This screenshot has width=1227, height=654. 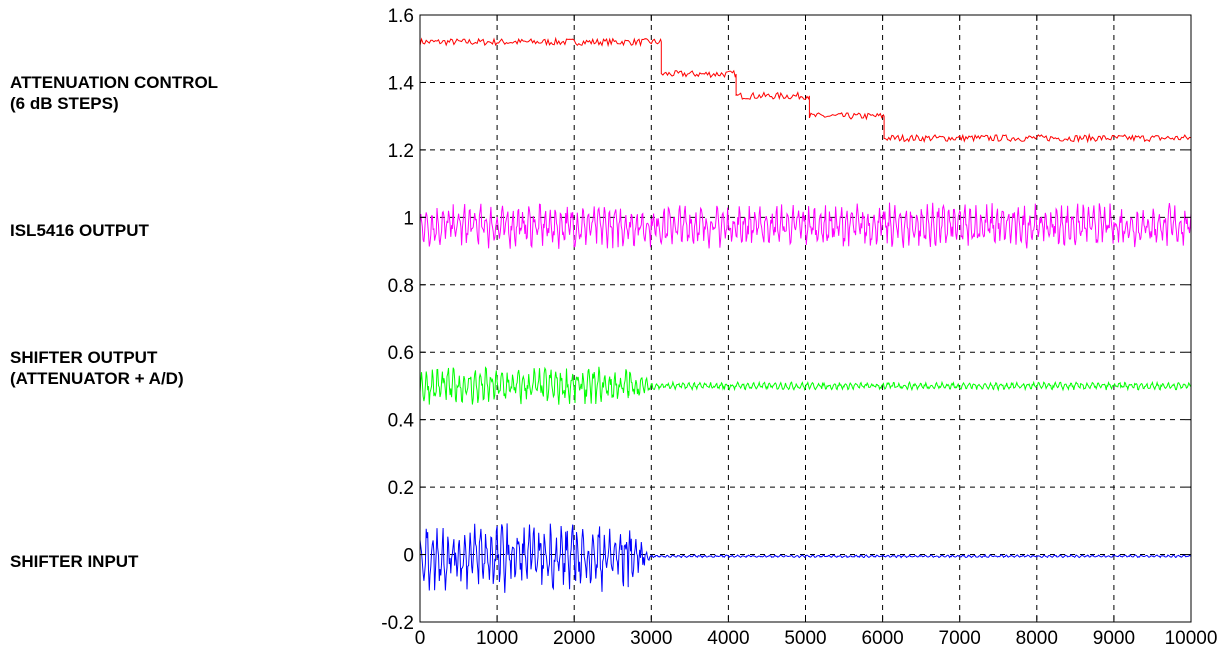 I want to click on label-line: ATTENUATION CONTROL, so click(x=114, y=82).